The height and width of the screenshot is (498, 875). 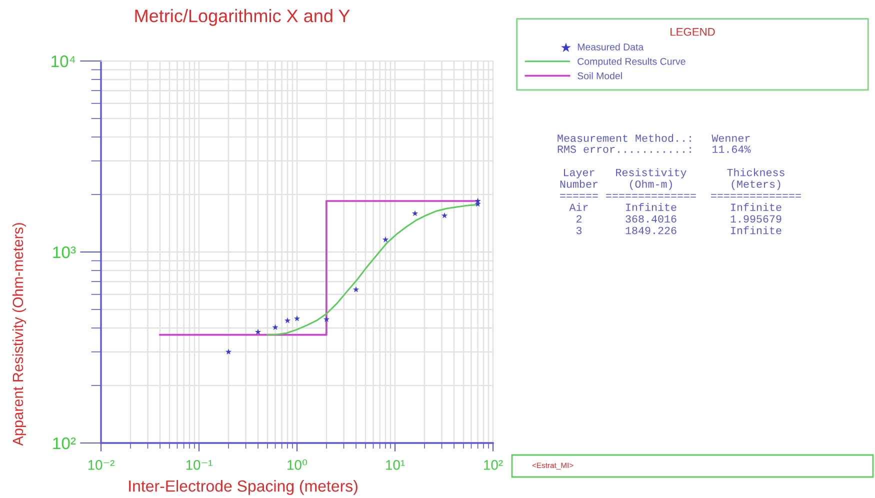 What do you see at coordinates (731, 149) in the screenshot?
I see `text: 11.64%` at bounding box center [731, 149].